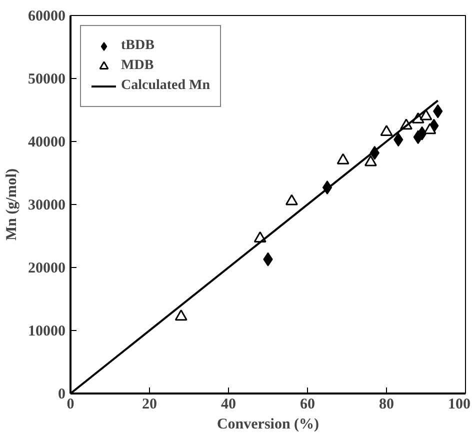  Describe the element at coordinates (12, 204) in the screenshot. I see `y-axis-title: Mn (g/mol)` at that location.